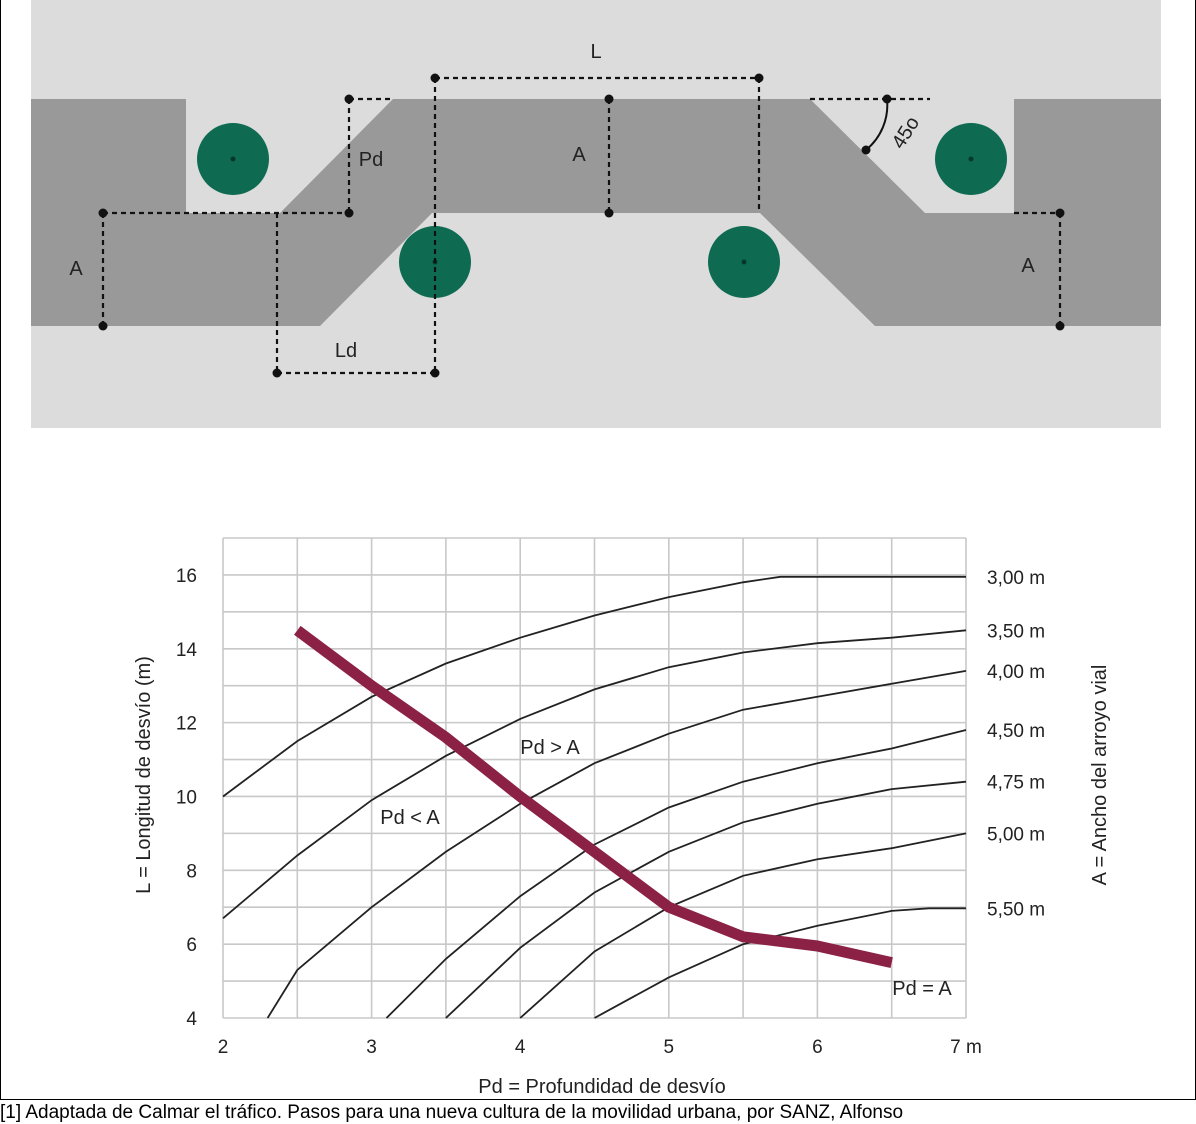 This screenshot has width=1196, height=1124. What do you see at coordinates (191, 1019) in the screenshot?
I see `y-tick-label: 4` at bounding box center [191, 1019].